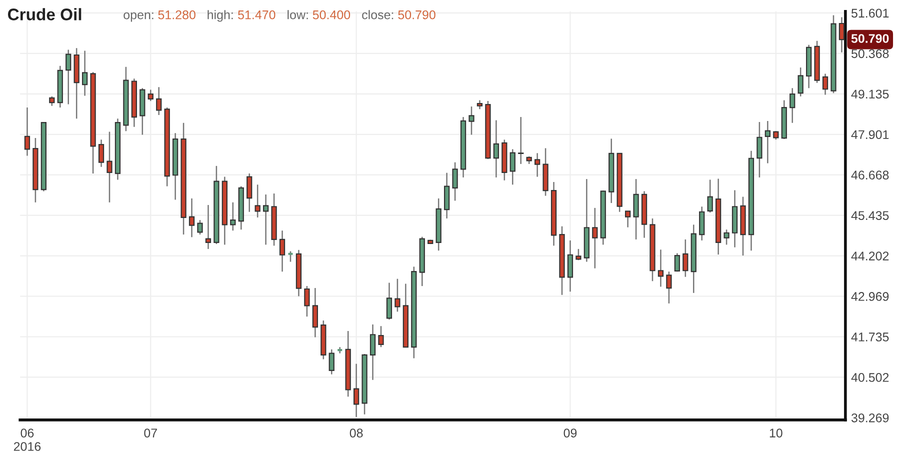  What do you see at coordinates (870, 377) in the screenshot?
I see `y-tick-label: 40.502` at bounding box center [870, 377].